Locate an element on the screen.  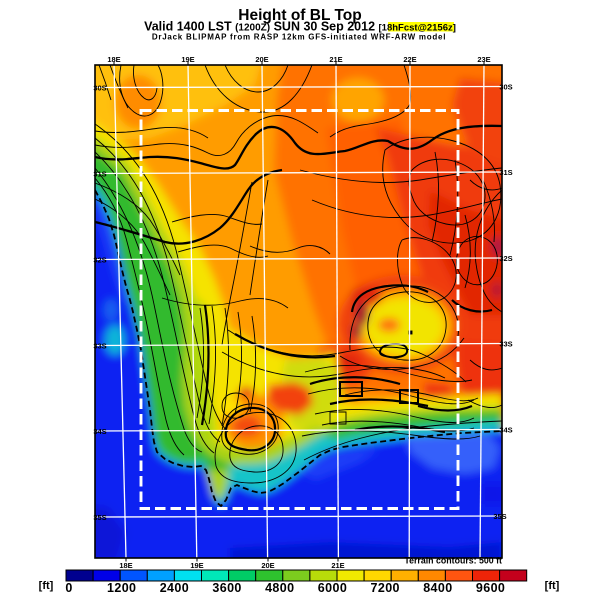
svg-text: 22E is located at coordinates (409, 59).